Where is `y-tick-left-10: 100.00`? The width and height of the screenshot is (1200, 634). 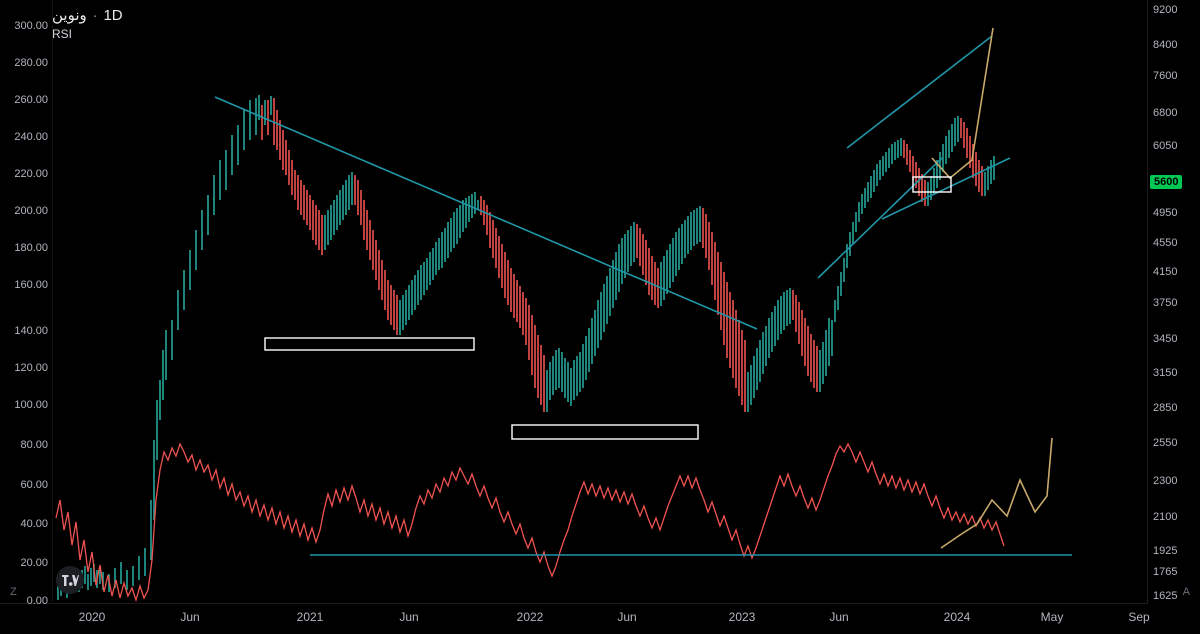
y-tick-left-10: 100.00 is located at coordinates (31, 405).